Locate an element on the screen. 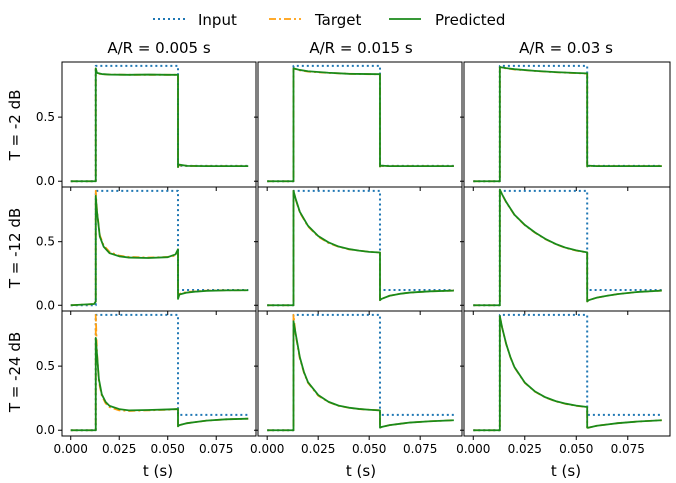  column-title-3: A/R = 0.03 s is located at coordinates (566, 48).